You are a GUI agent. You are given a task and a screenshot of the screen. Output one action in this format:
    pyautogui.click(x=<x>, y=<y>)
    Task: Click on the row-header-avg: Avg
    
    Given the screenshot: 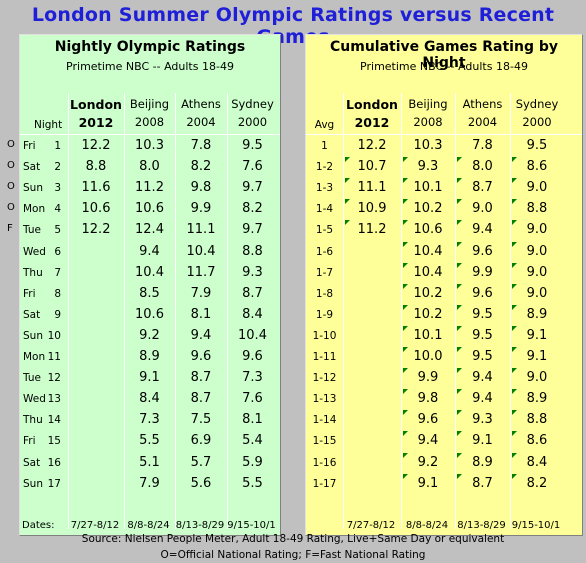 What is the action you would take?
    pyautogui.click(x=324, y=125)
    